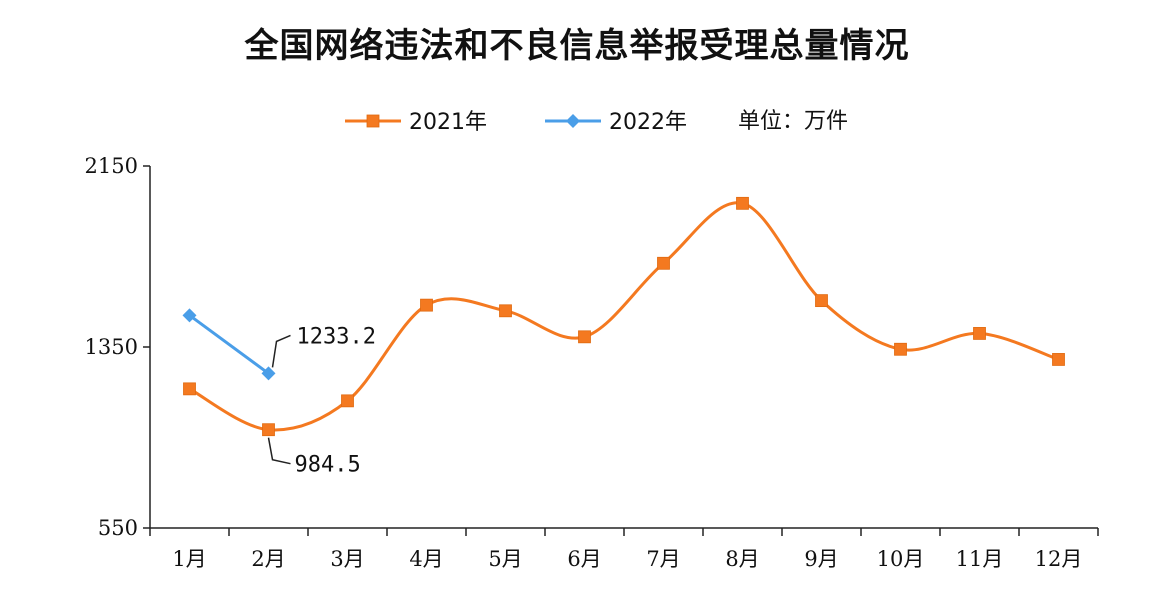 This screenshot has height=610, width=1154. What do you see at coordinates (793, 121) in the screenshot?
I see `unit-label: 单位：万件` at bounding box center [793, 121].